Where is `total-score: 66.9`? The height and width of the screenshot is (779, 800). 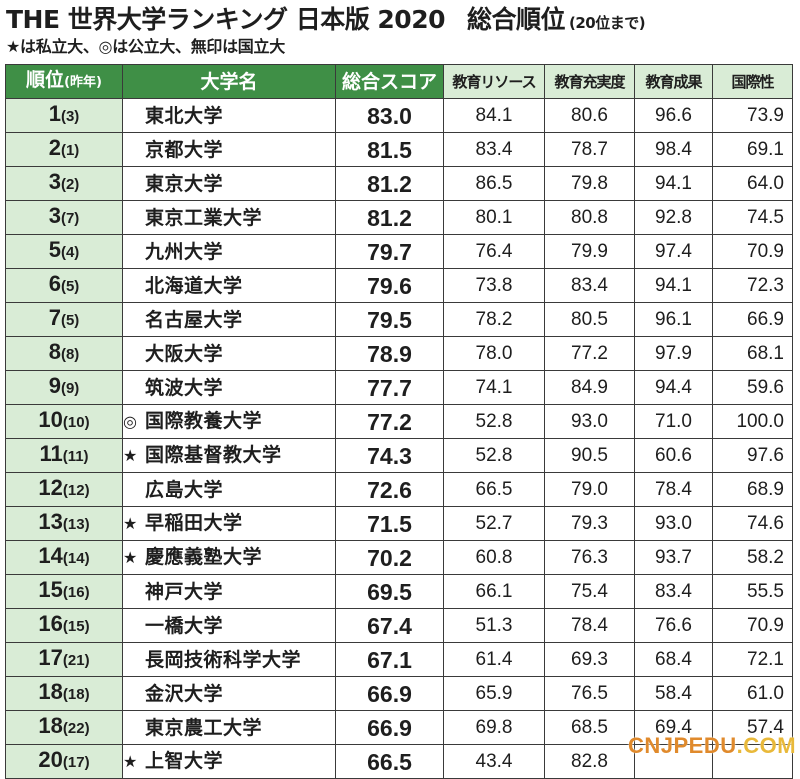
total-score: 66.9 is located at coordinates (389, 727).